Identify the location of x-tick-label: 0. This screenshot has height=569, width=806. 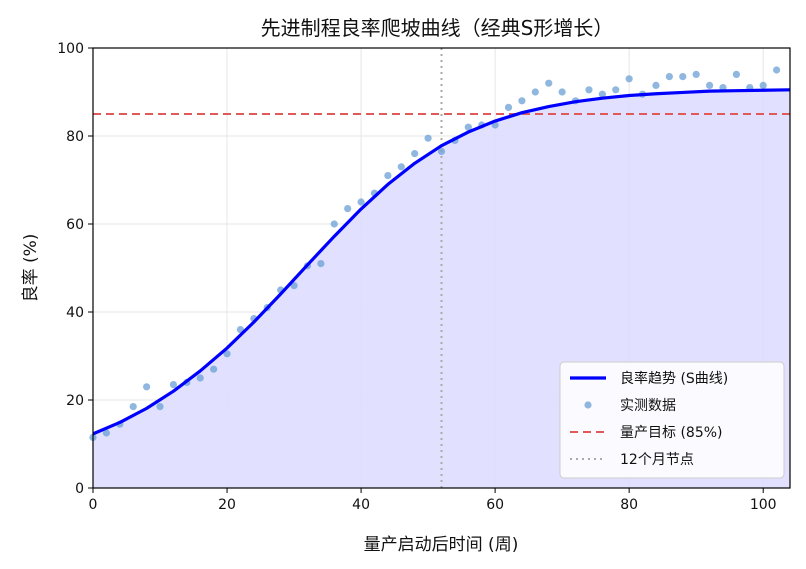
(93, 505).